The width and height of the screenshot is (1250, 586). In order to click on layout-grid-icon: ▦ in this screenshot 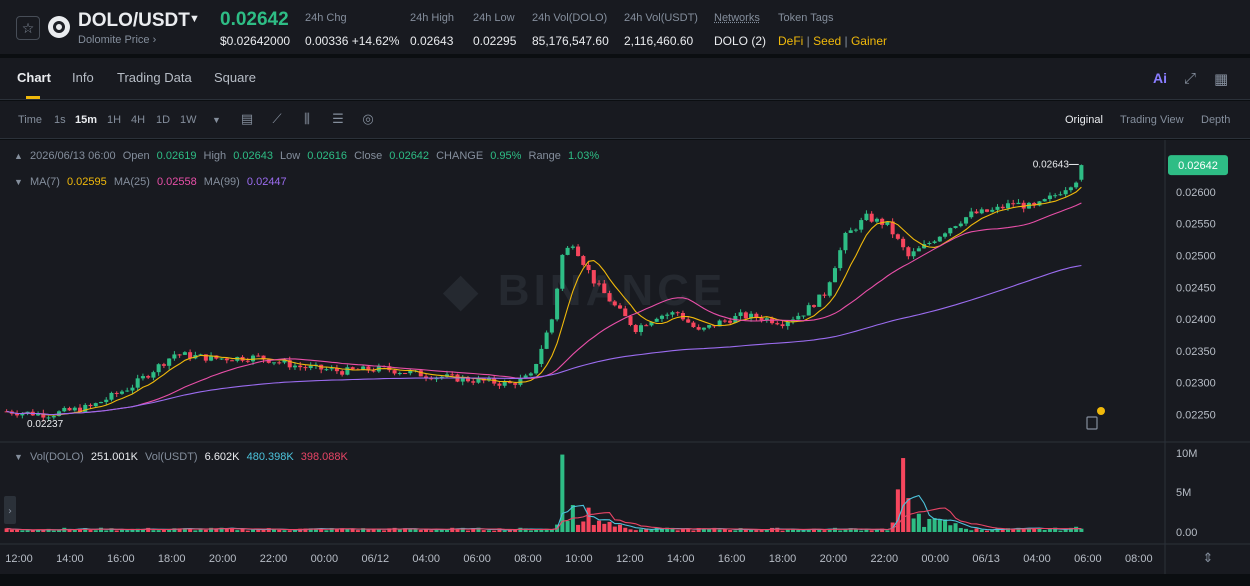, I will do `click(1221, 79)`.